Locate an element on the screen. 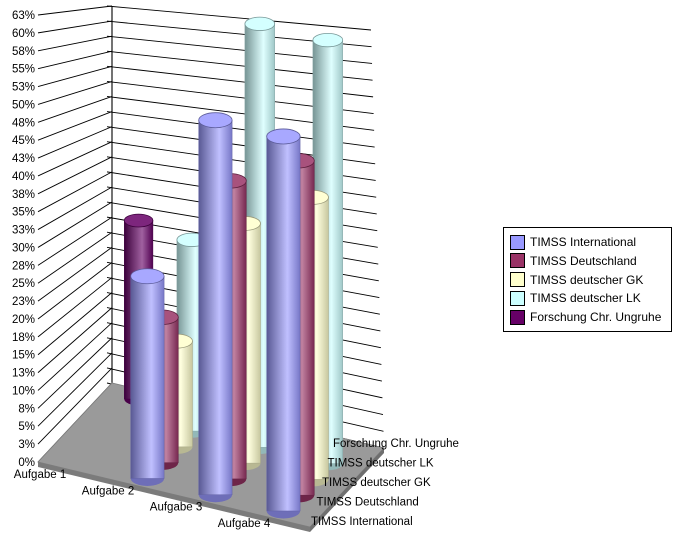  y-tick-label: 28% is located at coordinates (23, 266).